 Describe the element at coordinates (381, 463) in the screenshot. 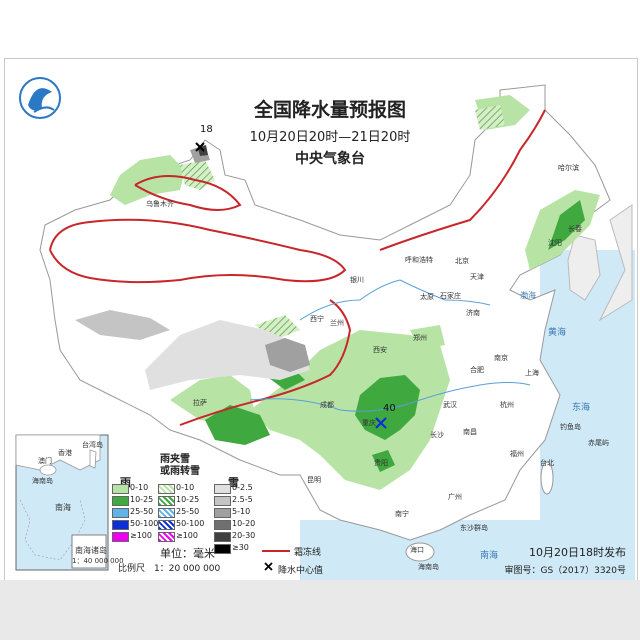

I see `city-label: 贵阳` at that location.